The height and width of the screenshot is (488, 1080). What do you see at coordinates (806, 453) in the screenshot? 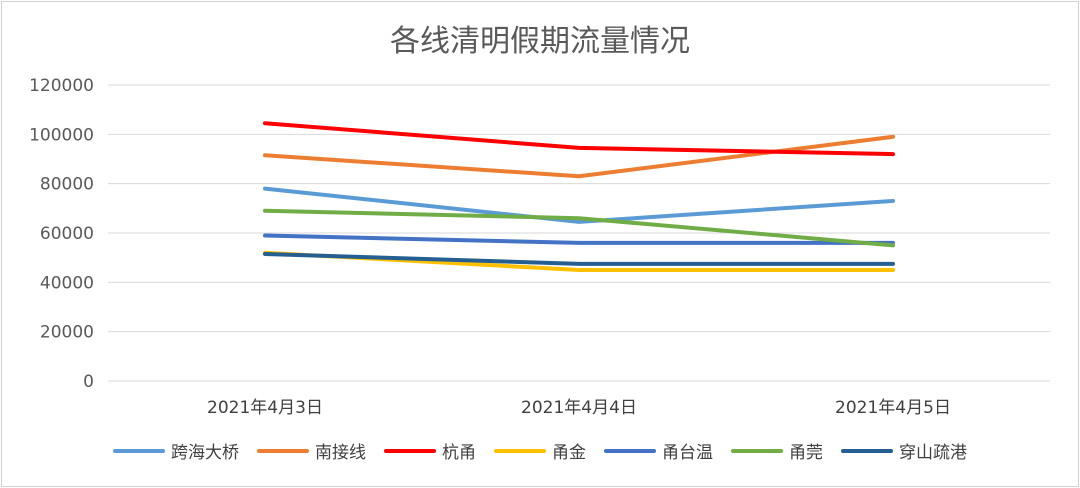
I see `legend-label: 甬莞` at bounding box center [806, 453].